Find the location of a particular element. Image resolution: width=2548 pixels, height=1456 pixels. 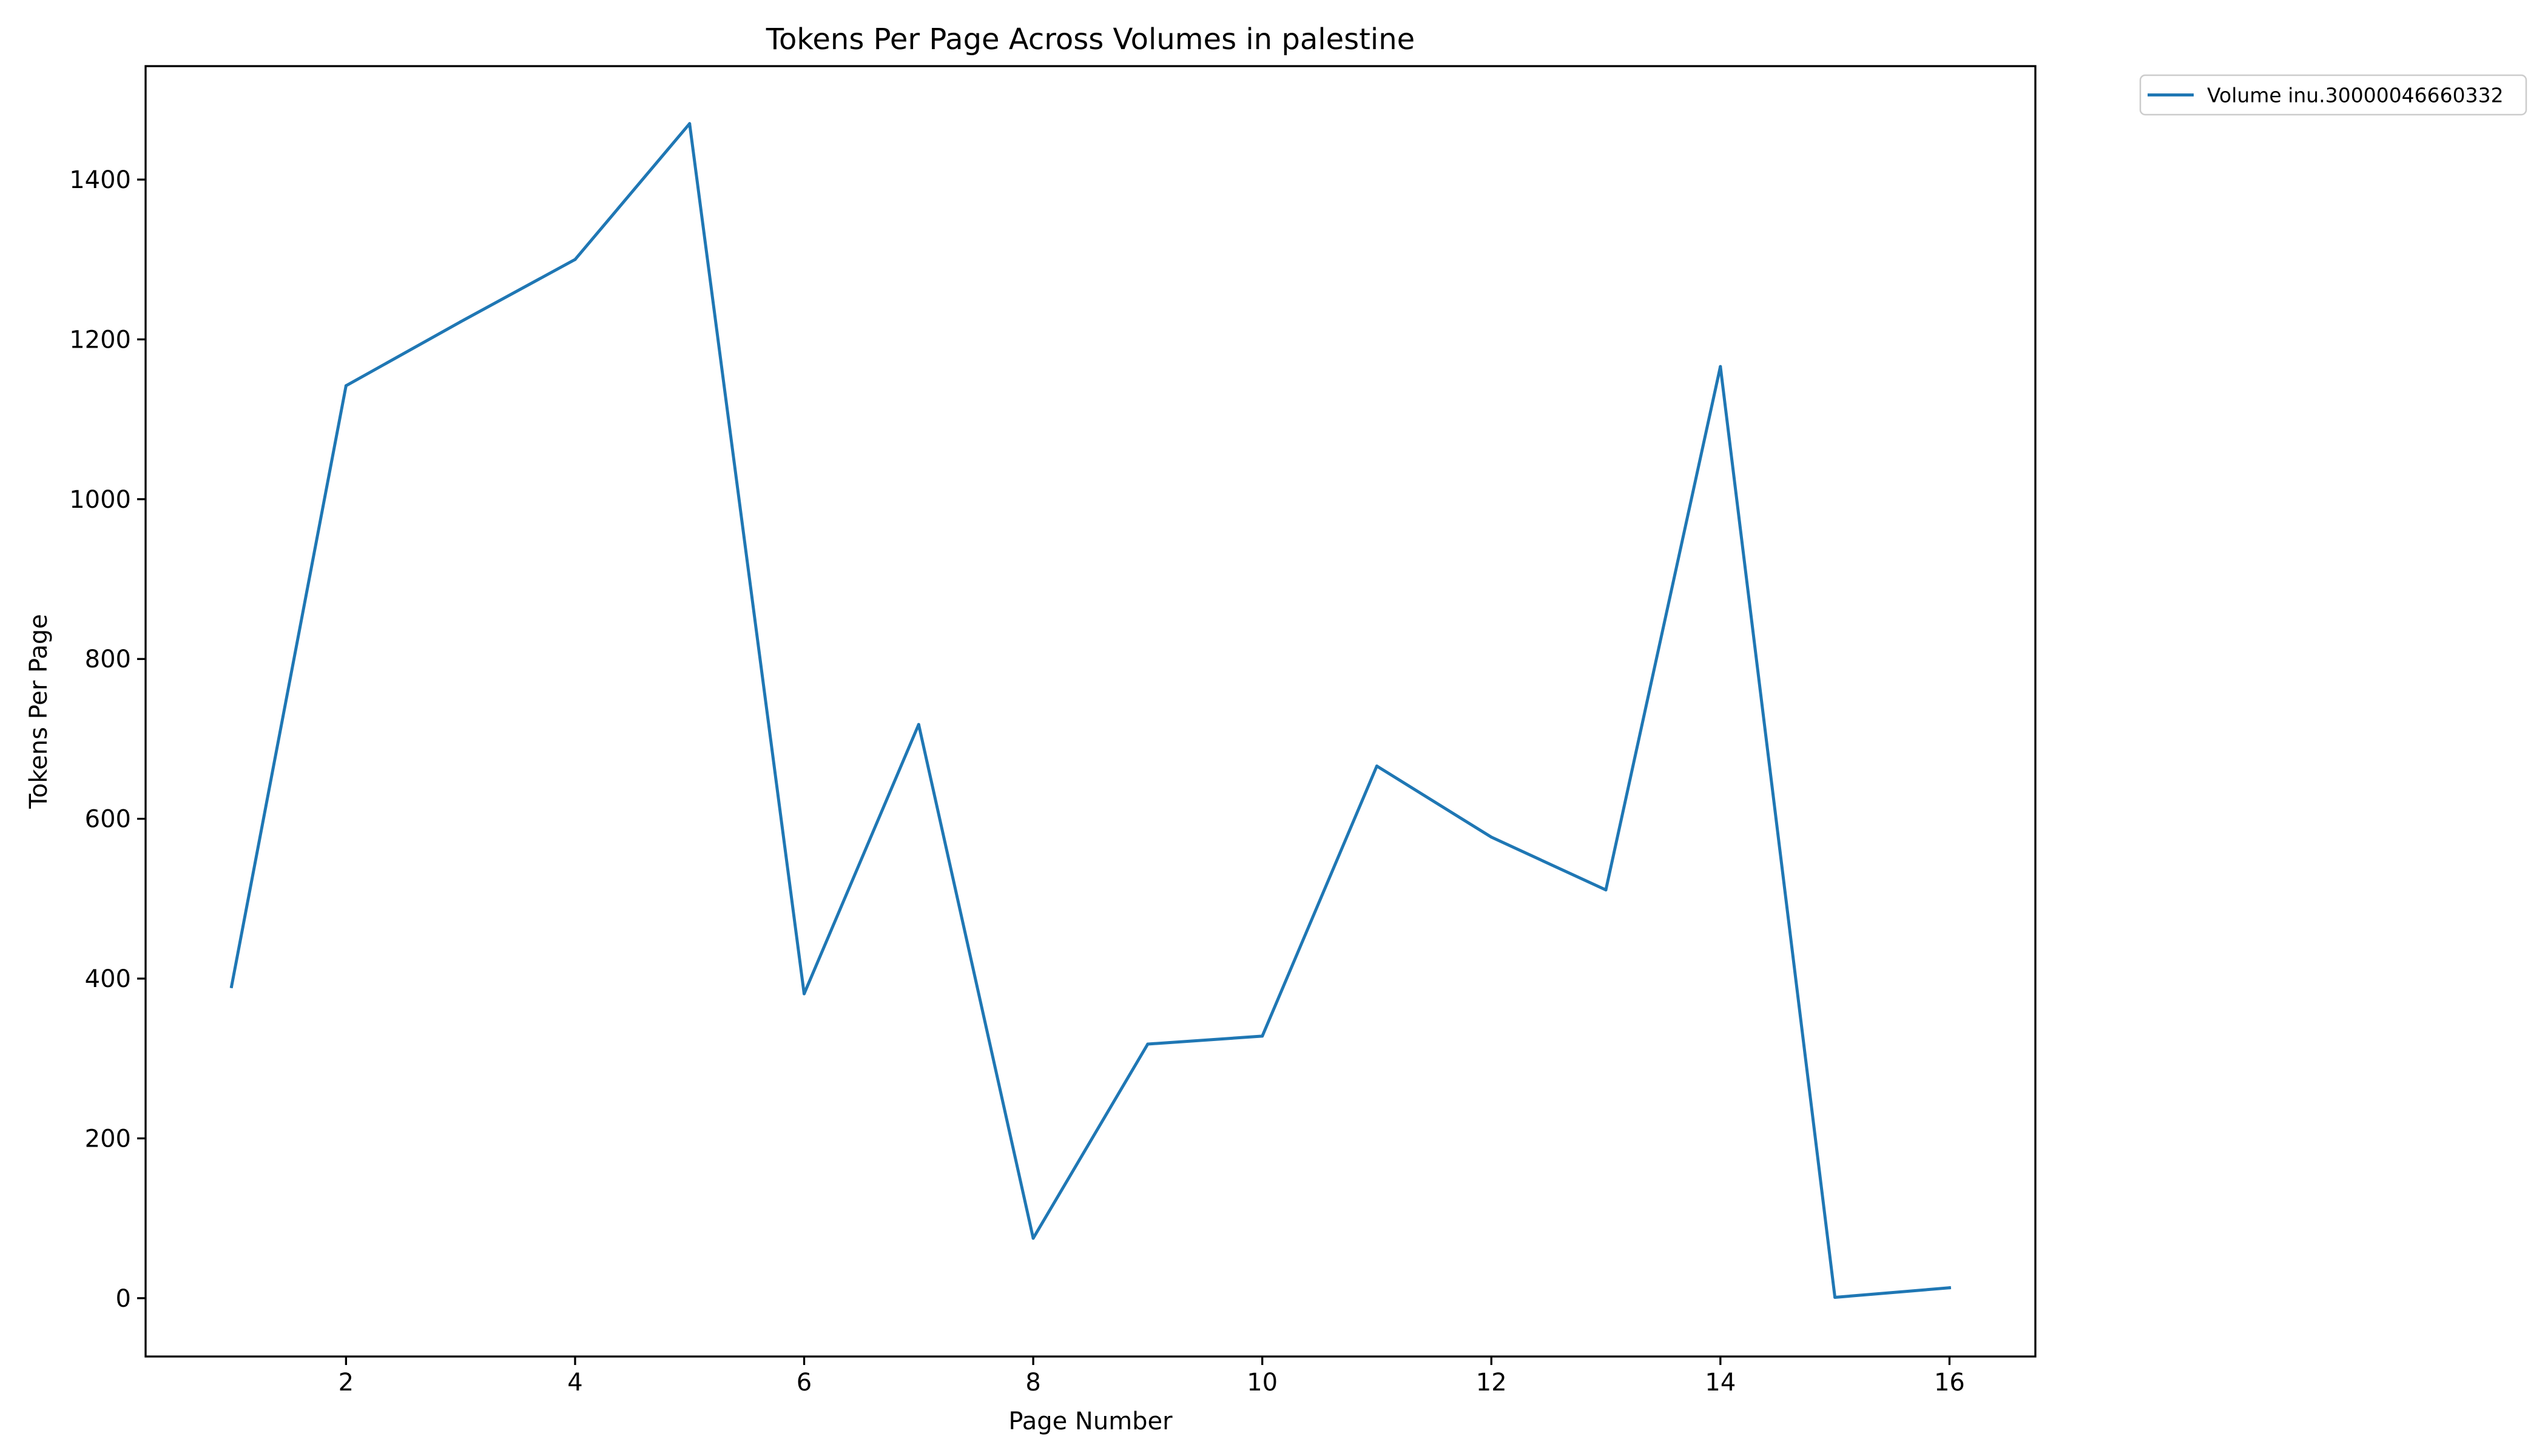

x-axis-label: Page Number is located at coordinates (1090, 1421).